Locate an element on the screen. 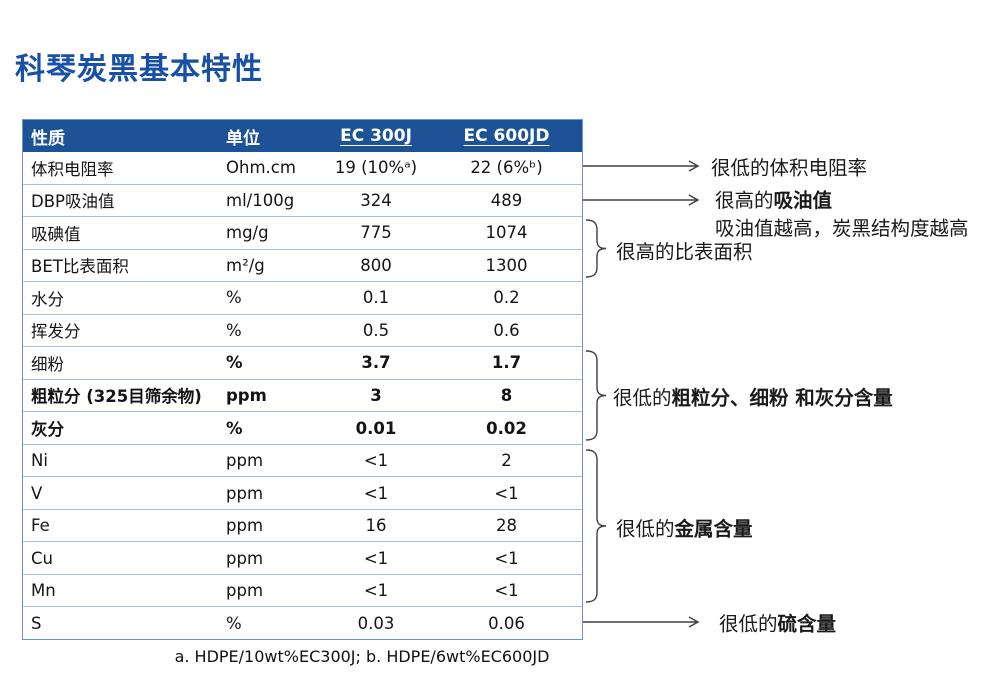 The image size is (1000, 677). property-cell: Mn is located at coordinates (43, 591).